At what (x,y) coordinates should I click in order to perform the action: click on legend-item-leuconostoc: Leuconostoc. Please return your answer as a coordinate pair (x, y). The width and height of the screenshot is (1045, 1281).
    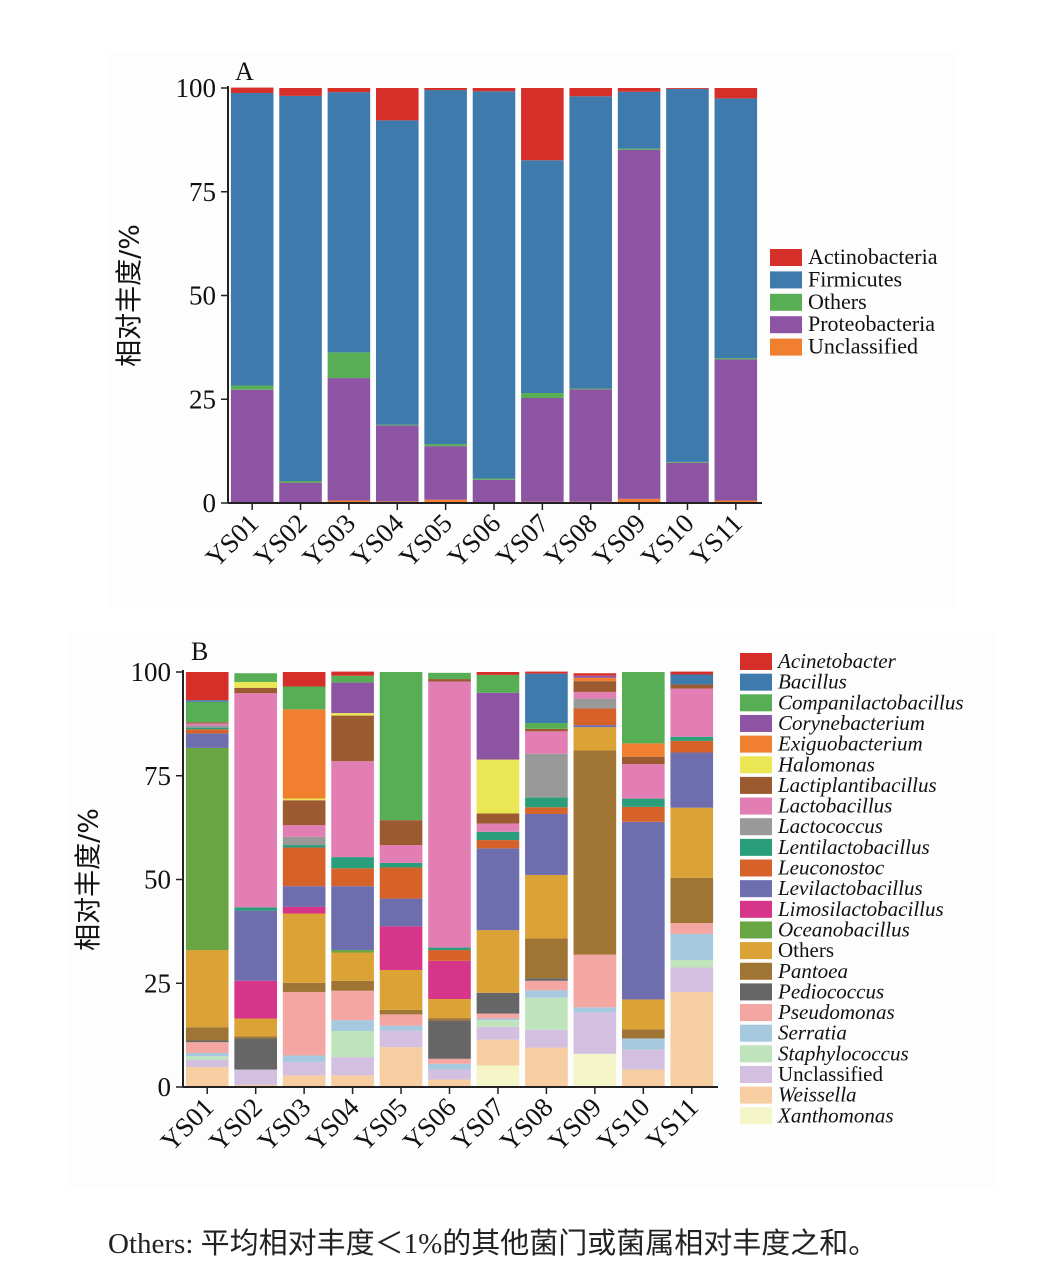
    Looking at the image, I should click on (812, 868).